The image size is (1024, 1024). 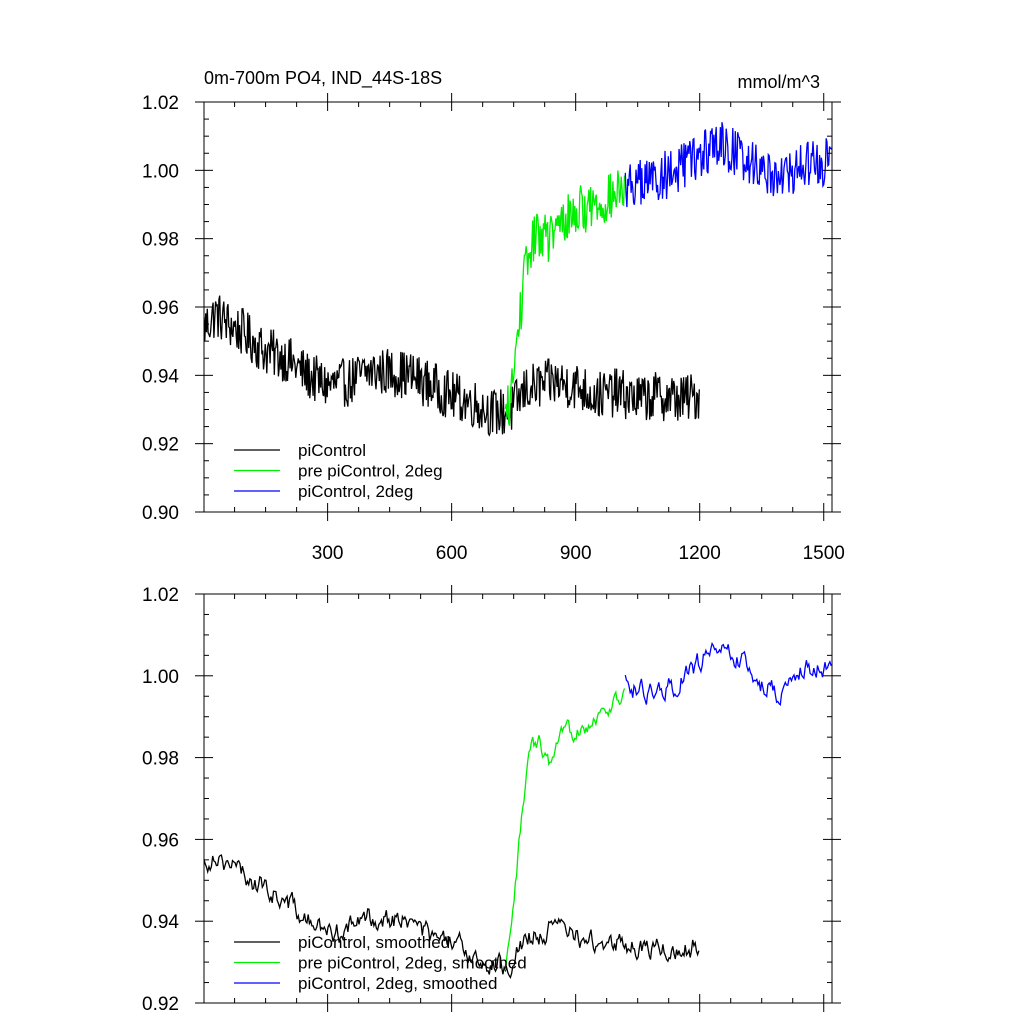 I want to click on legend-label: piControl, smoothed, so click(x=374, y=942).